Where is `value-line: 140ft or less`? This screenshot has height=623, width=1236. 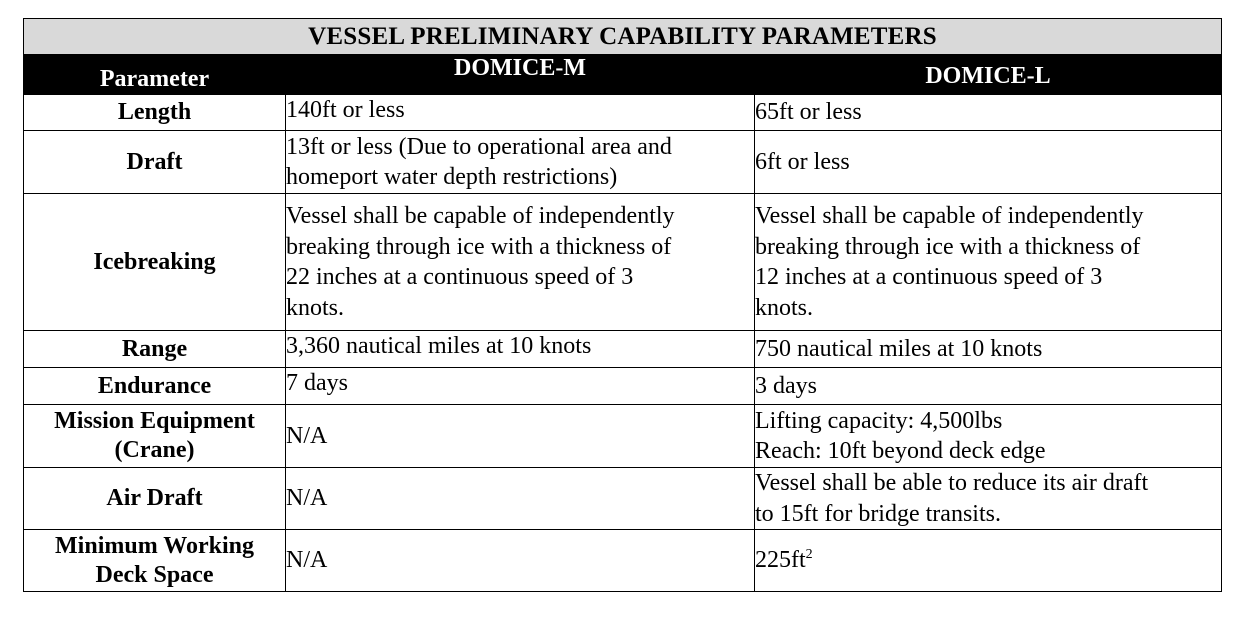
value-line: 140ft or less is located at coordinates (345, 110).